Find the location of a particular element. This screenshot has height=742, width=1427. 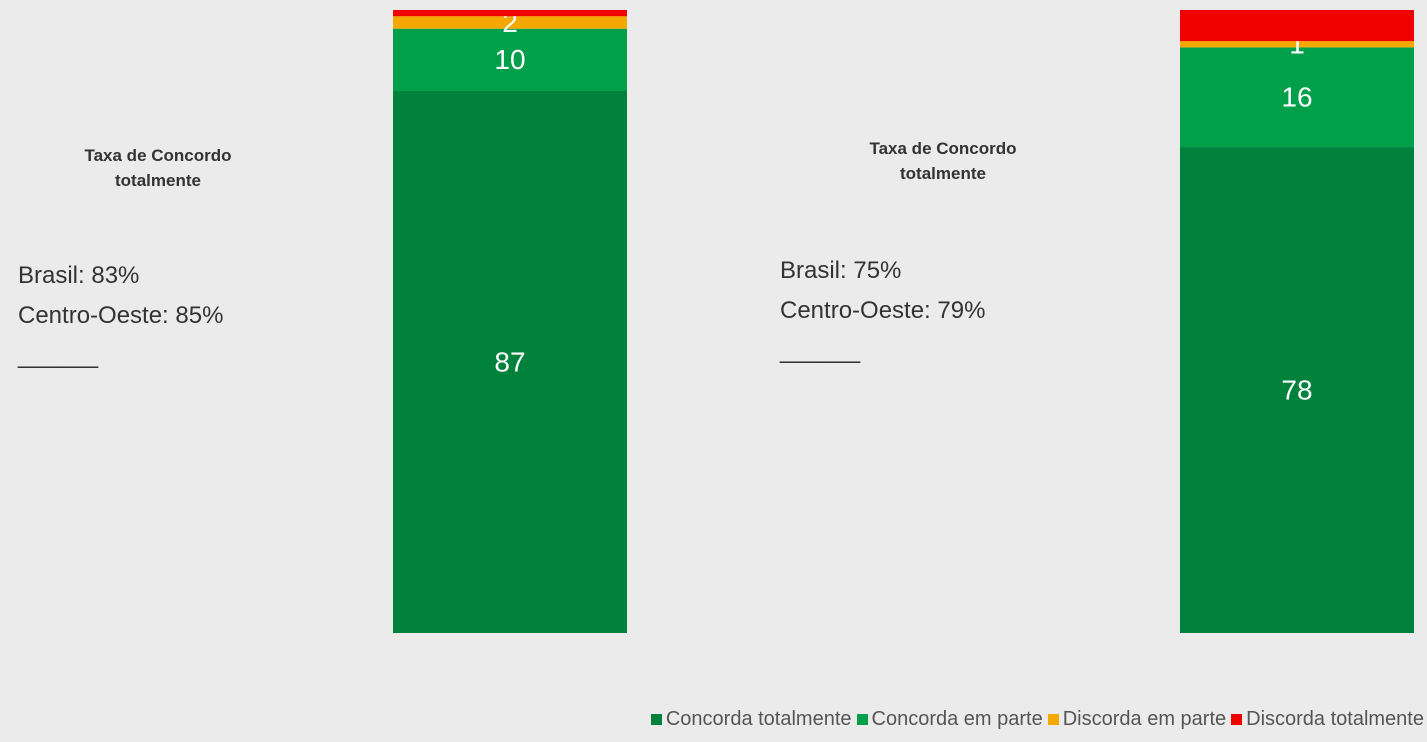

data-label: 16 is located at coordinates (1296, 97).